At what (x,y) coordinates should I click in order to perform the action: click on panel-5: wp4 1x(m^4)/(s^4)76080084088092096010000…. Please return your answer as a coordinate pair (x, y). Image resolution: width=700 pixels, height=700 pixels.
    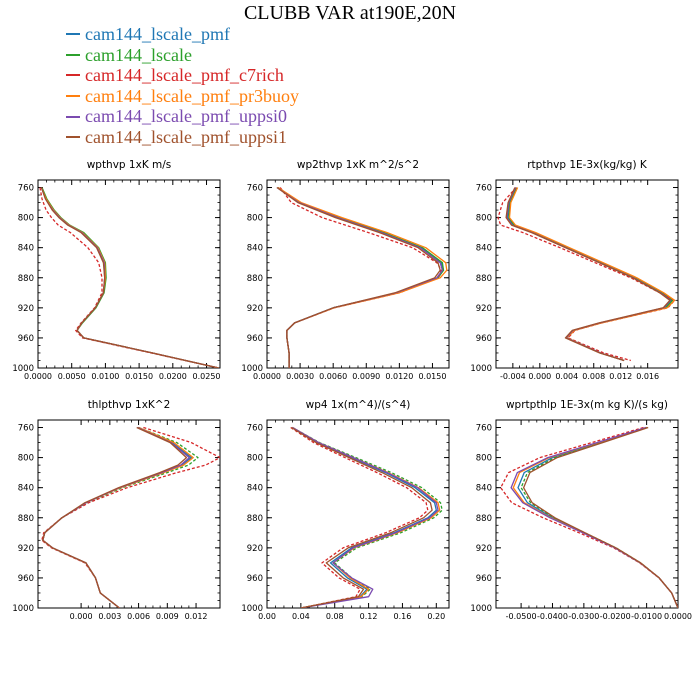
    Looking at the image, I should click on (345, 510).